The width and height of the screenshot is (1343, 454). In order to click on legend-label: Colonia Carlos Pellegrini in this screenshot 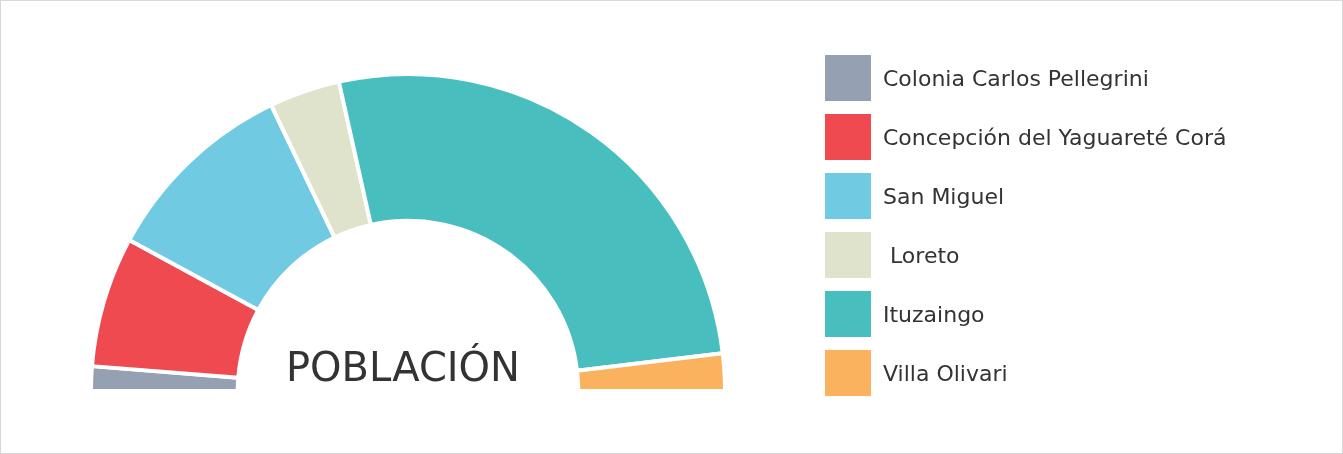, I will do `click(1016, 78)`.